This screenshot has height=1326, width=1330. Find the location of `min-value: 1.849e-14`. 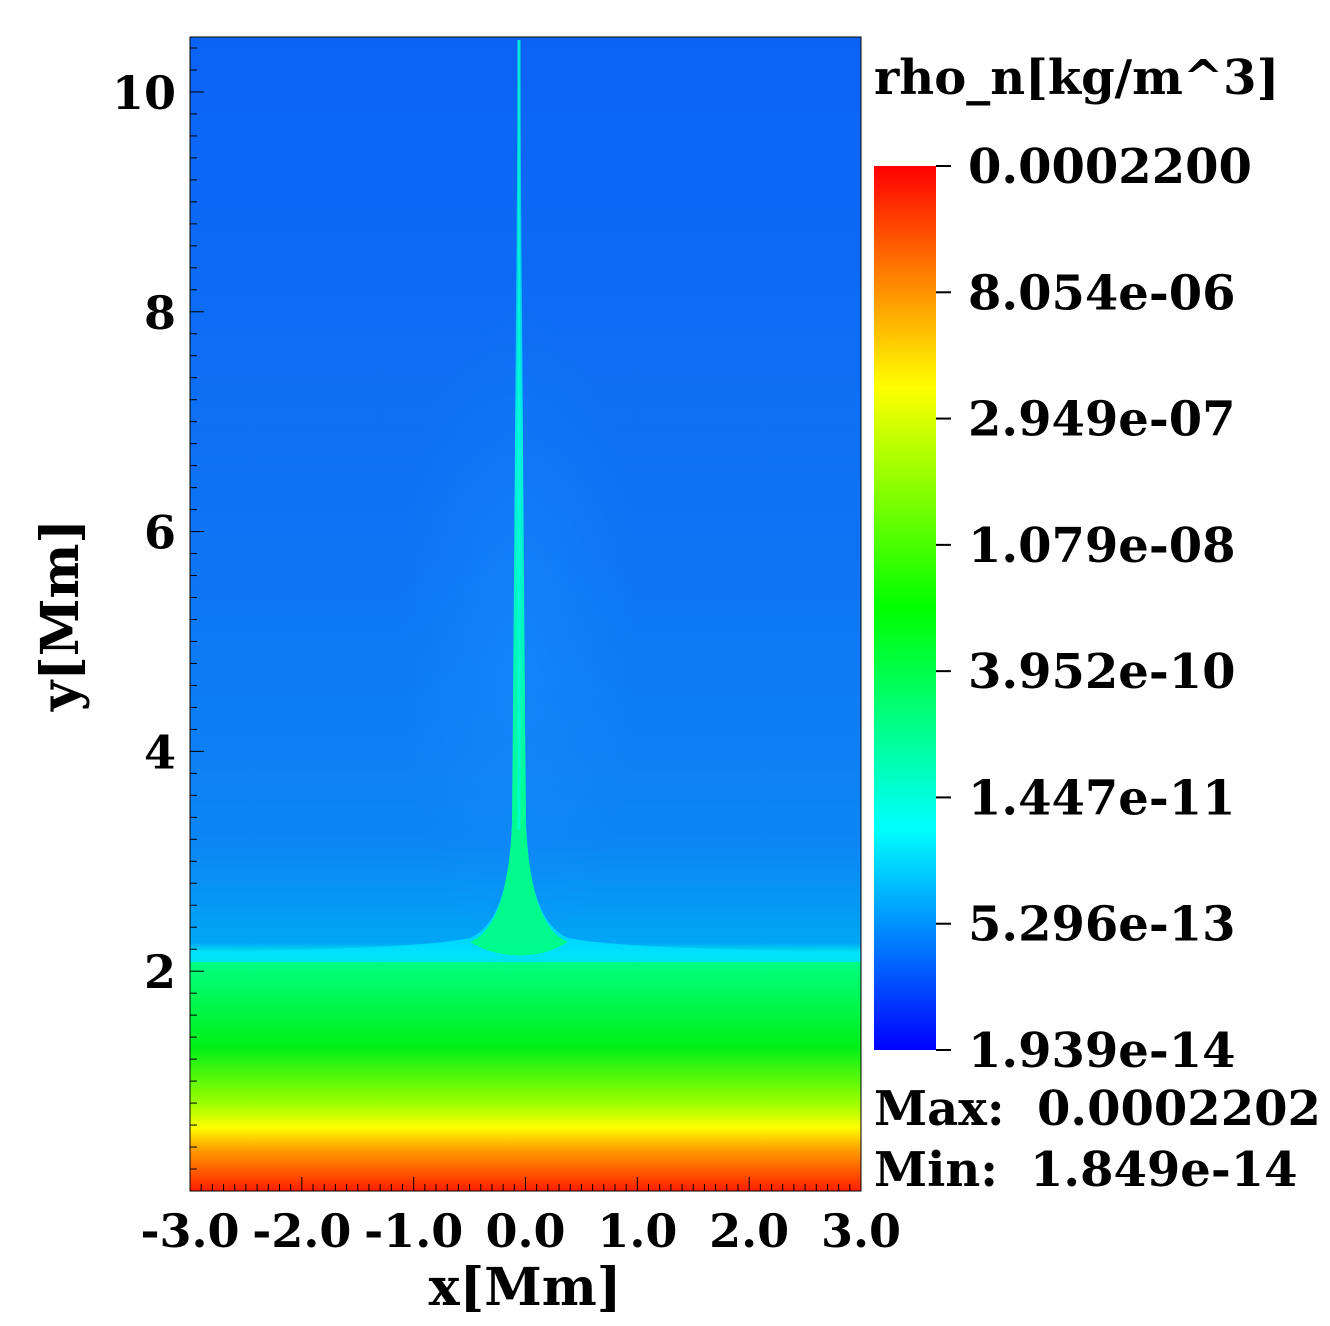

min-value: 1.849e-14 is located at coordinates (1164, 1170).